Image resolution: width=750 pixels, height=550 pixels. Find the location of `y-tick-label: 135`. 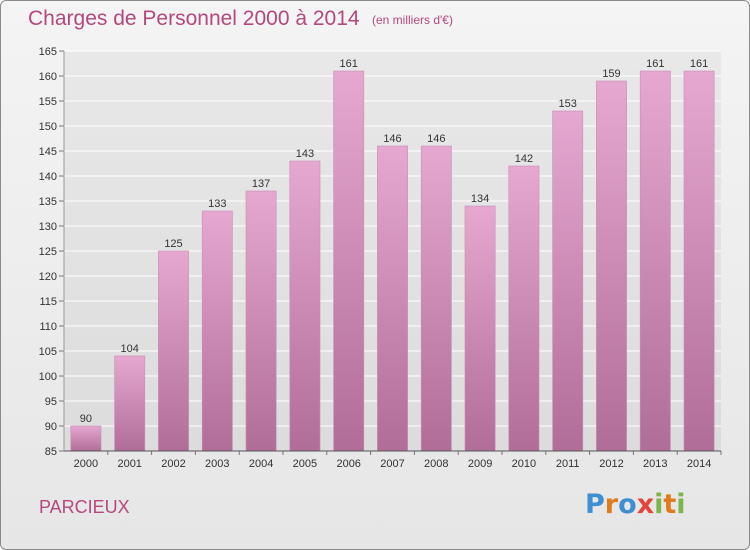

y-tick-label: 135 is located at coordinates (48, 202).